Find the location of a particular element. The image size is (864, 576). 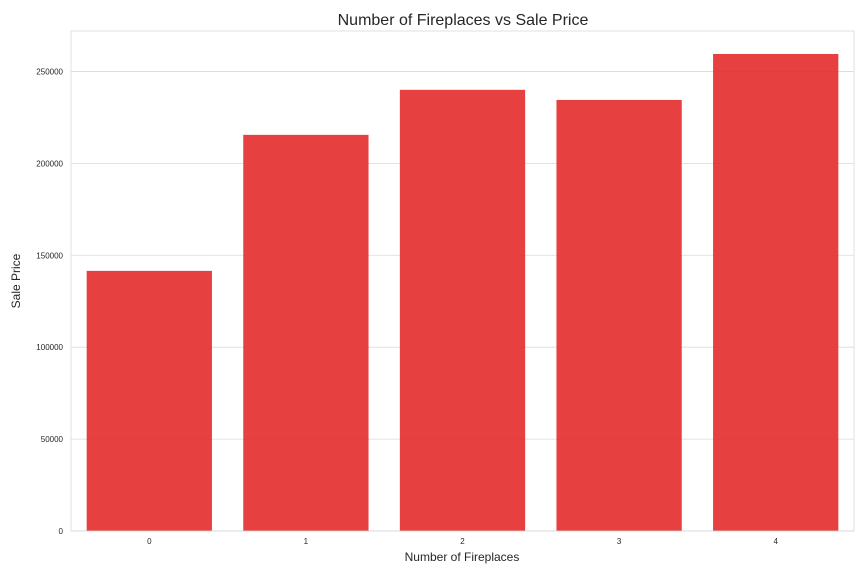

chart-title: Number of Fireplaces vs Sale Price is located at coordinates (463, 20).